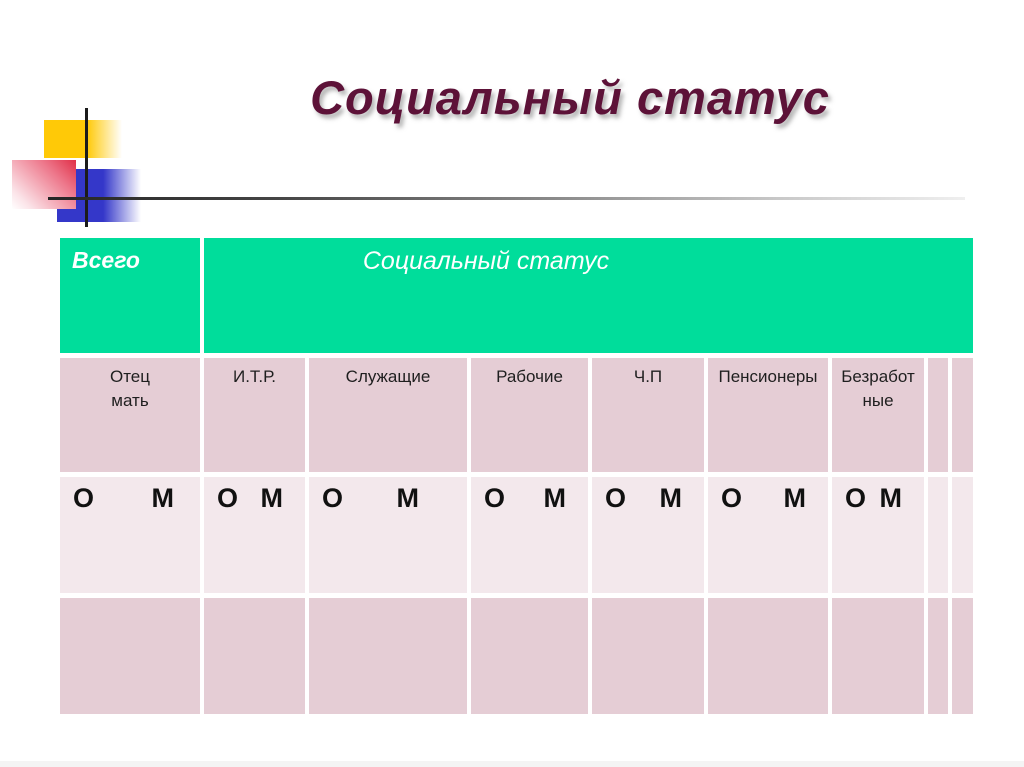 This screenshot has width=1024, height=767. Describe the element at coordinates (130, 295) in the screenshot. I see `header-cell-total: Всего` at that location.